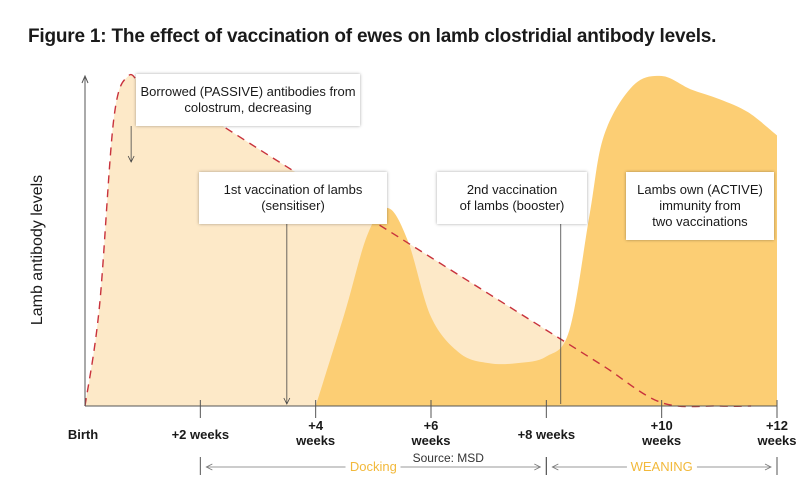  What do you see at coordinates (85, 79) in the screenshot?
I see `y-axis-arrow` at bounding box center [85, 79].